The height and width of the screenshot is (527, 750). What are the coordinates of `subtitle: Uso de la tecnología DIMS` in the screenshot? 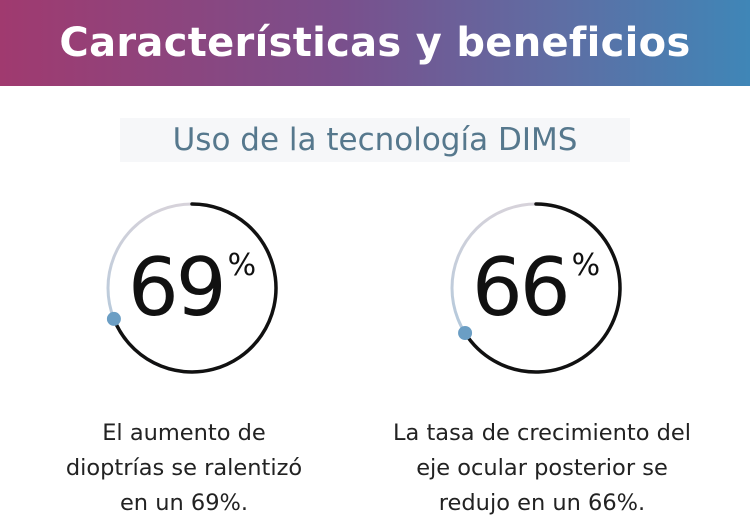 It's located at (375, 140).